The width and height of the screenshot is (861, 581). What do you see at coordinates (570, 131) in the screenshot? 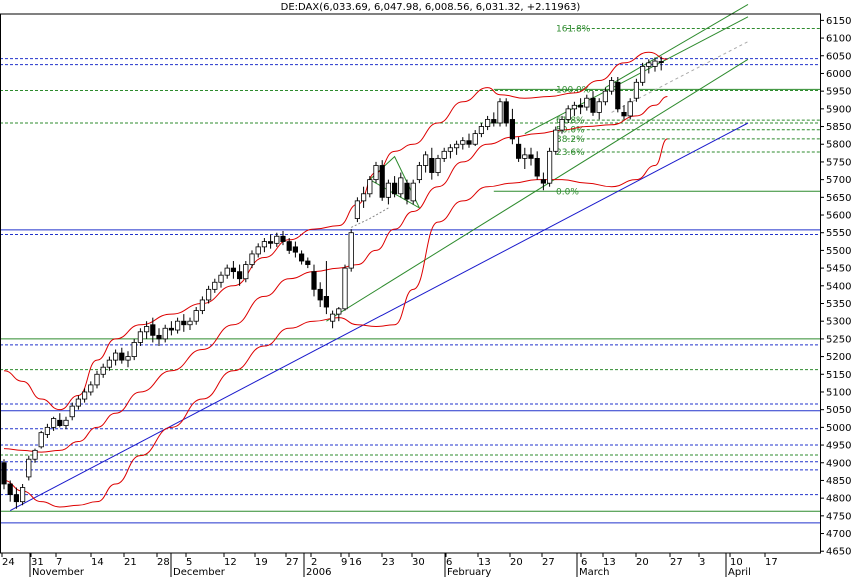
I see `fib-label-3: 50.0%` at bounding box center [570, 131].